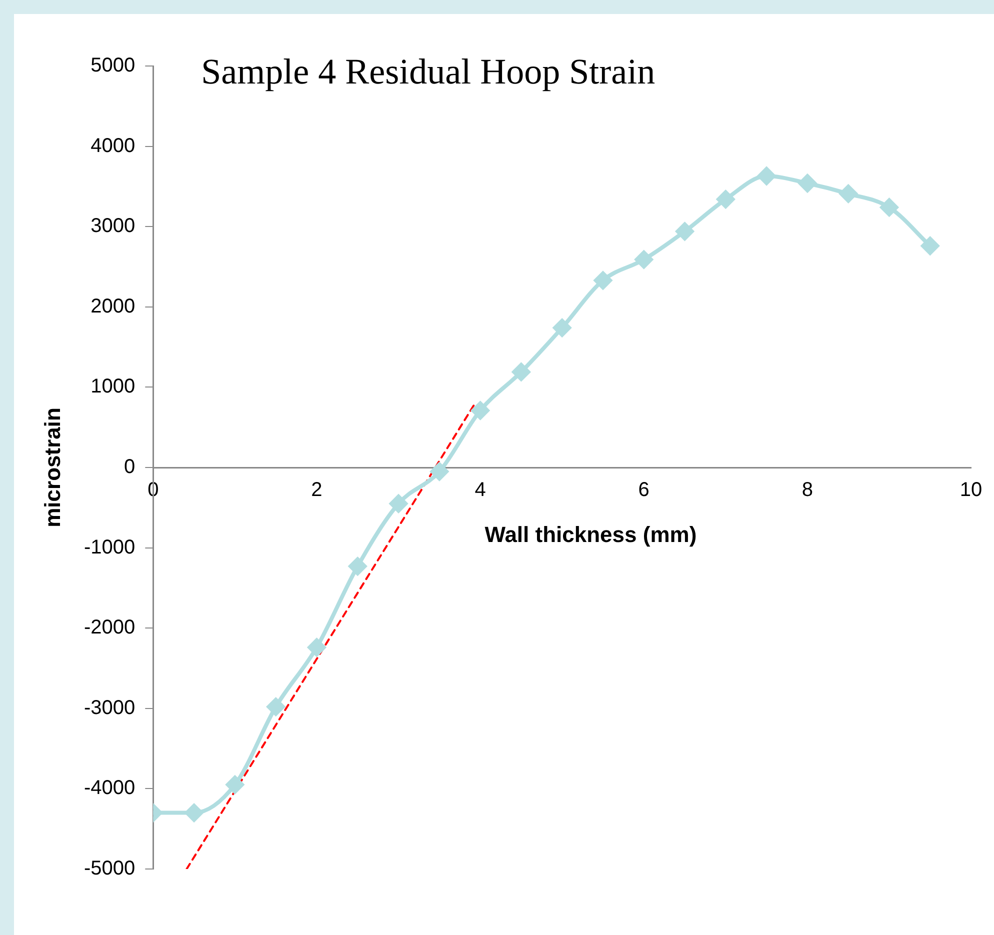  I want to click on x-tick-label: 4, so click(480, 490).